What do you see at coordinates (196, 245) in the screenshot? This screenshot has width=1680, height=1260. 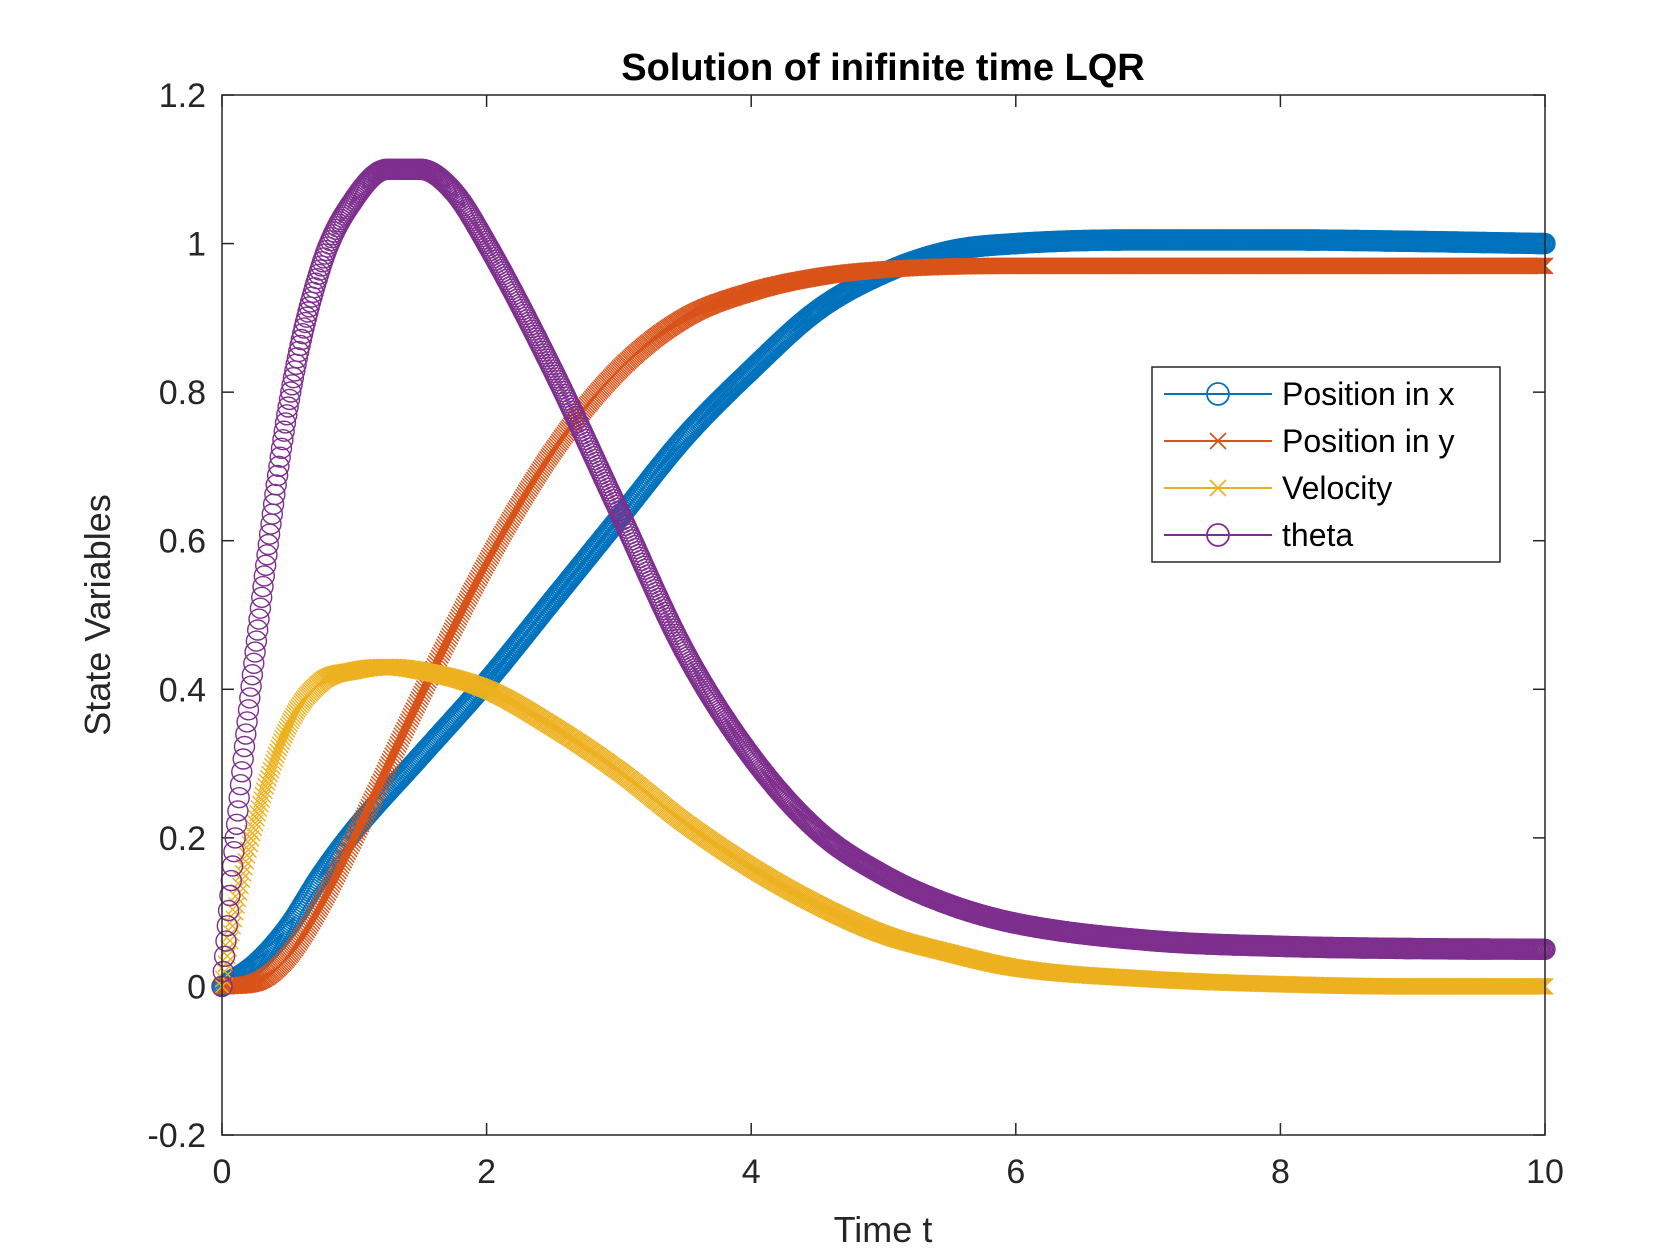 I see `y-tick-label: 1` at bounding box center [196, 245].